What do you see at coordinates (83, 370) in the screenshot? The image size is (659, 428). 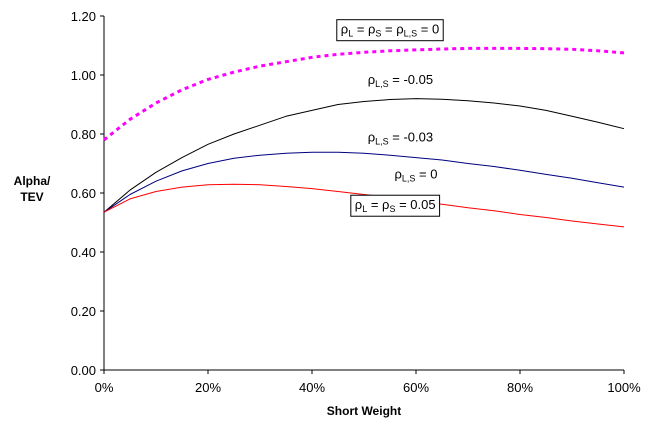 I see `y-tick-label: 0.00` at bounding box center [83, 370].